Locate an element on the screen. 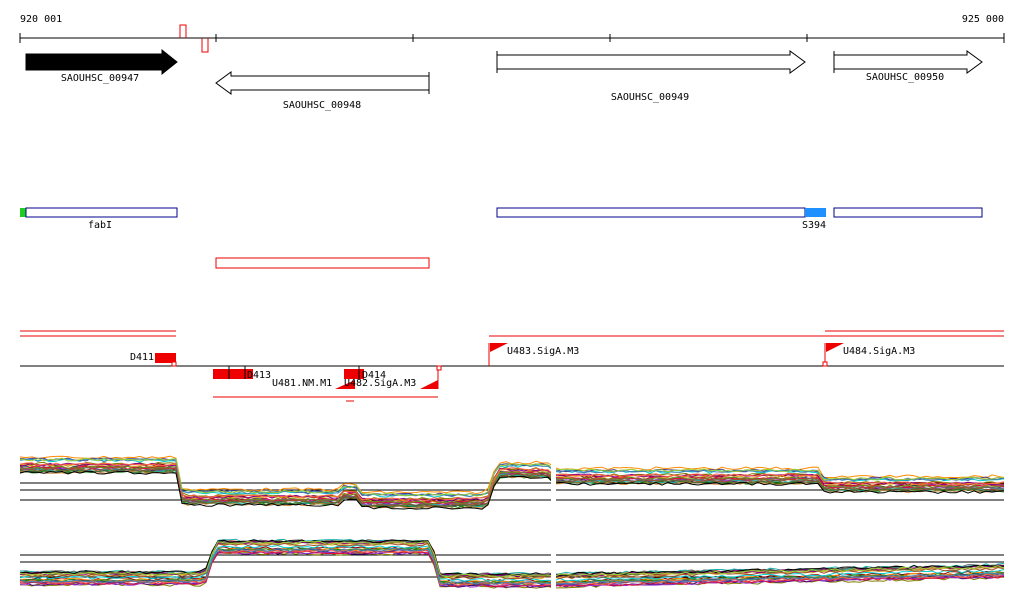  antisense-feature-box is located at coordinates (322, 263).